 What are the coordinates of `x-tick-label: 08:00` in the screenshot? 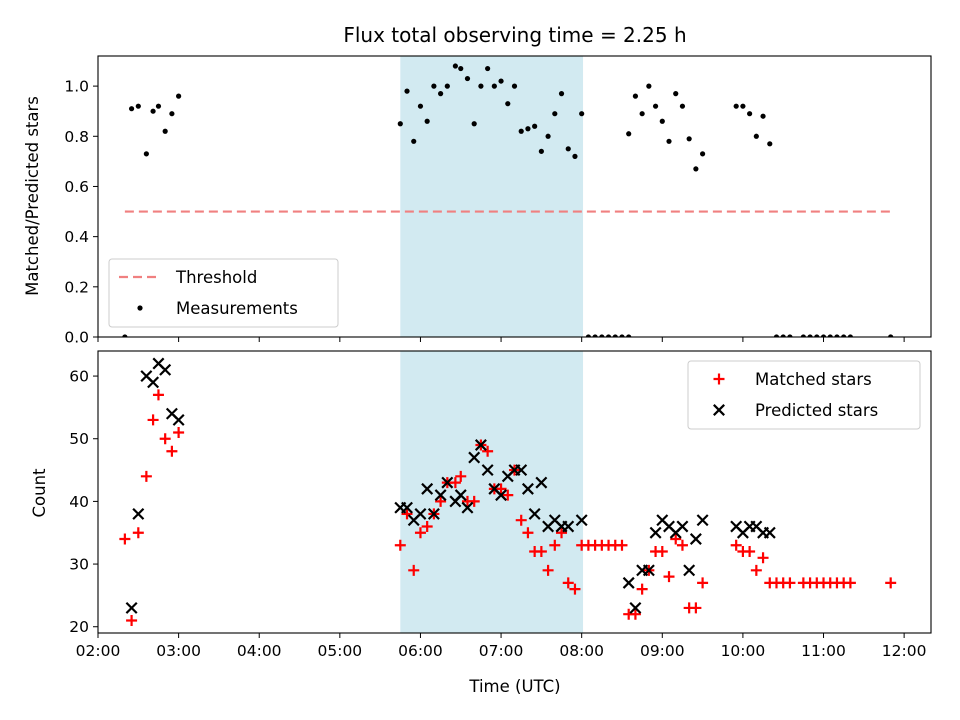 It's located at (581, 651).